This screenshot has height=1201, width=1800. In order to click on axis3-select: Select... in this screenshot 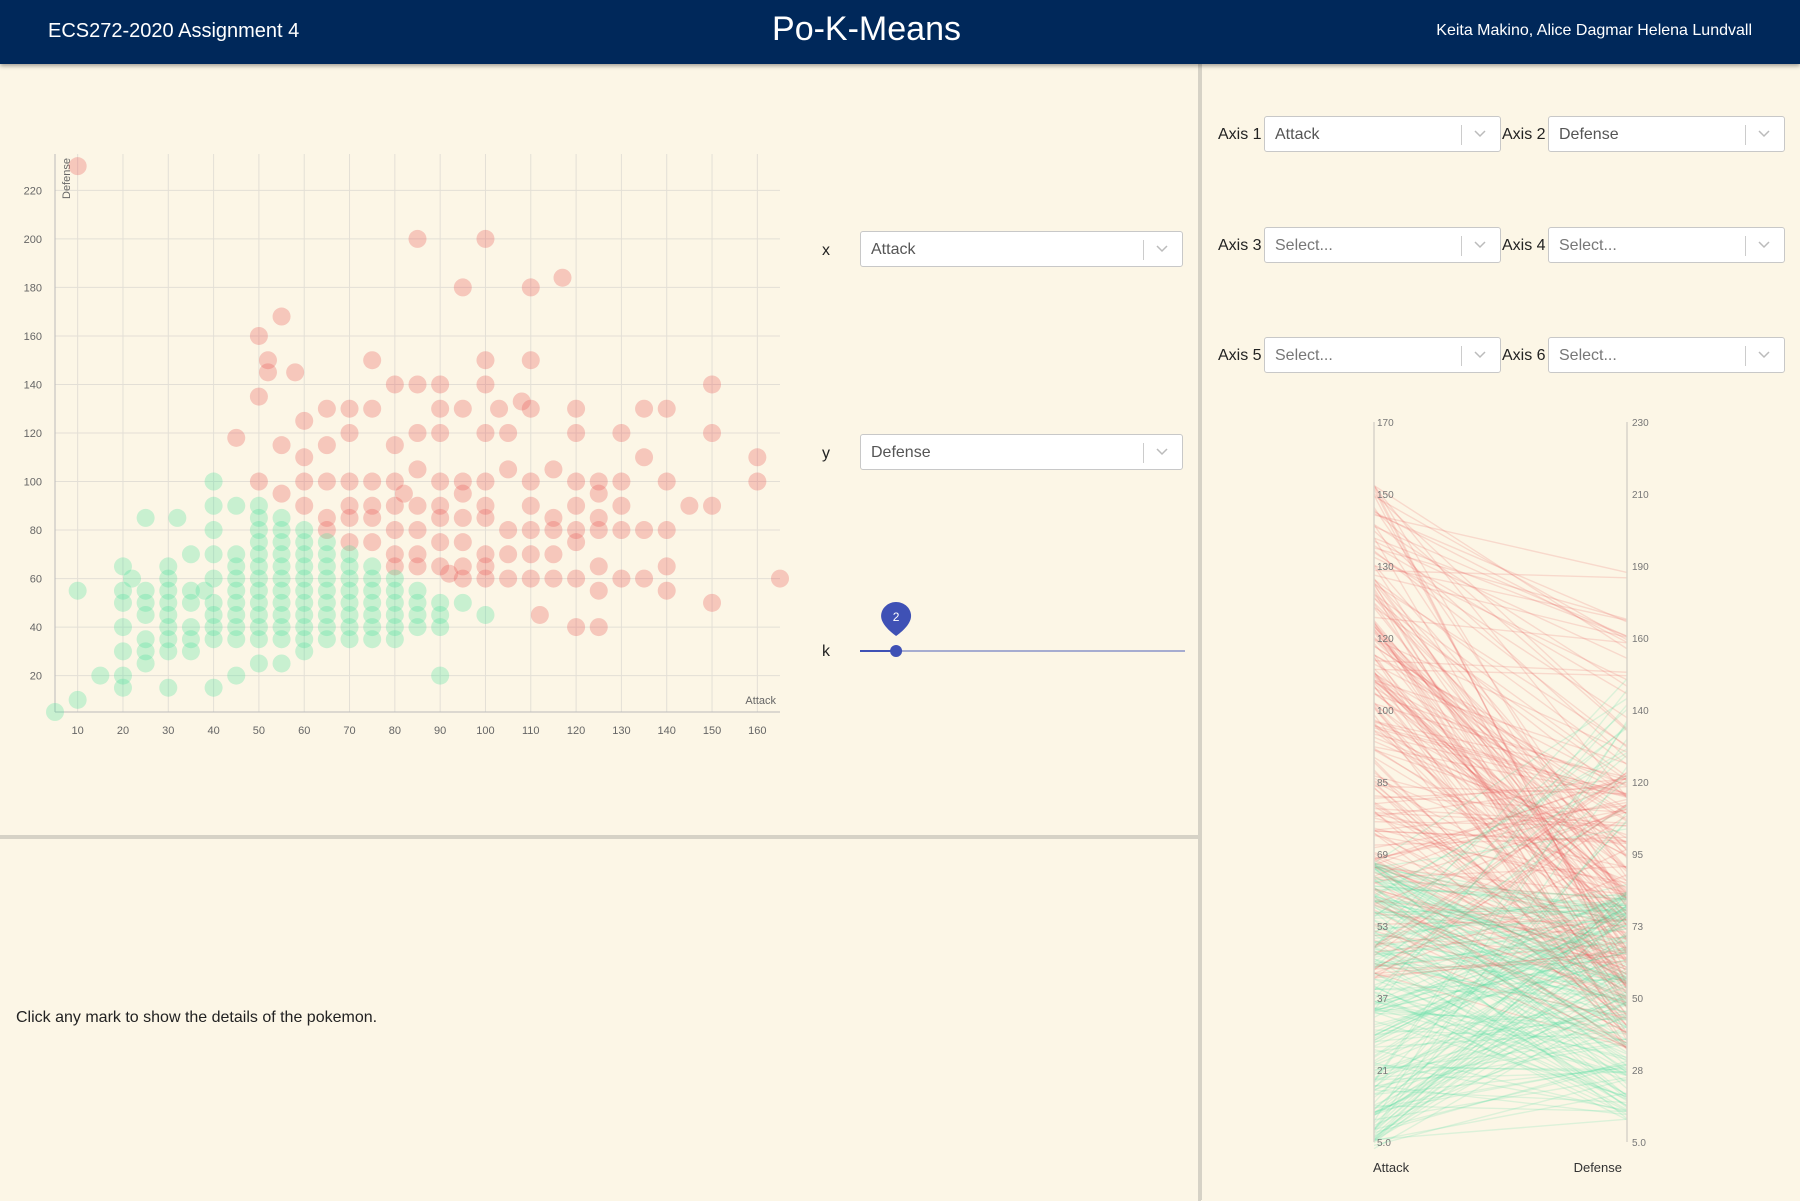, I will do `click(1382, 245)`.